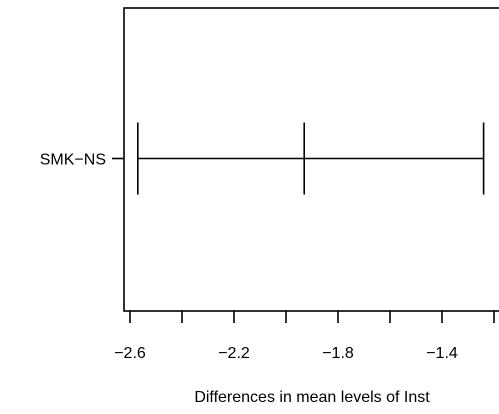 This screenshot has height=414, width=499. I want to click on x-tick-label: −1.8, so click(338, 353).